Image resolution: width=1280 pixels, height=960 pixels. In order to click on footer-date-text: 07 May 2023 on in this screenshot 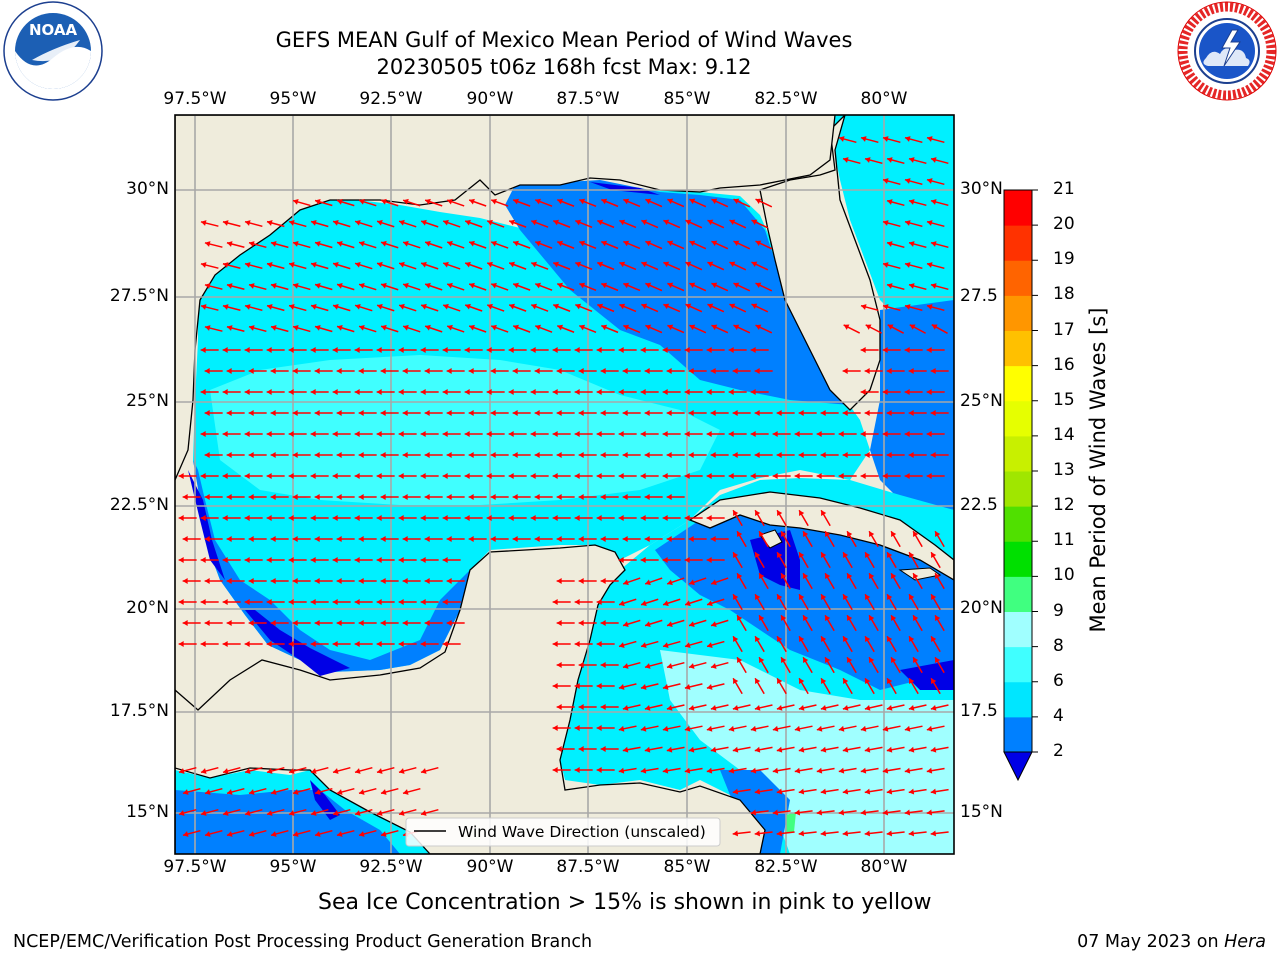, I will do `click(1151, 942)`.